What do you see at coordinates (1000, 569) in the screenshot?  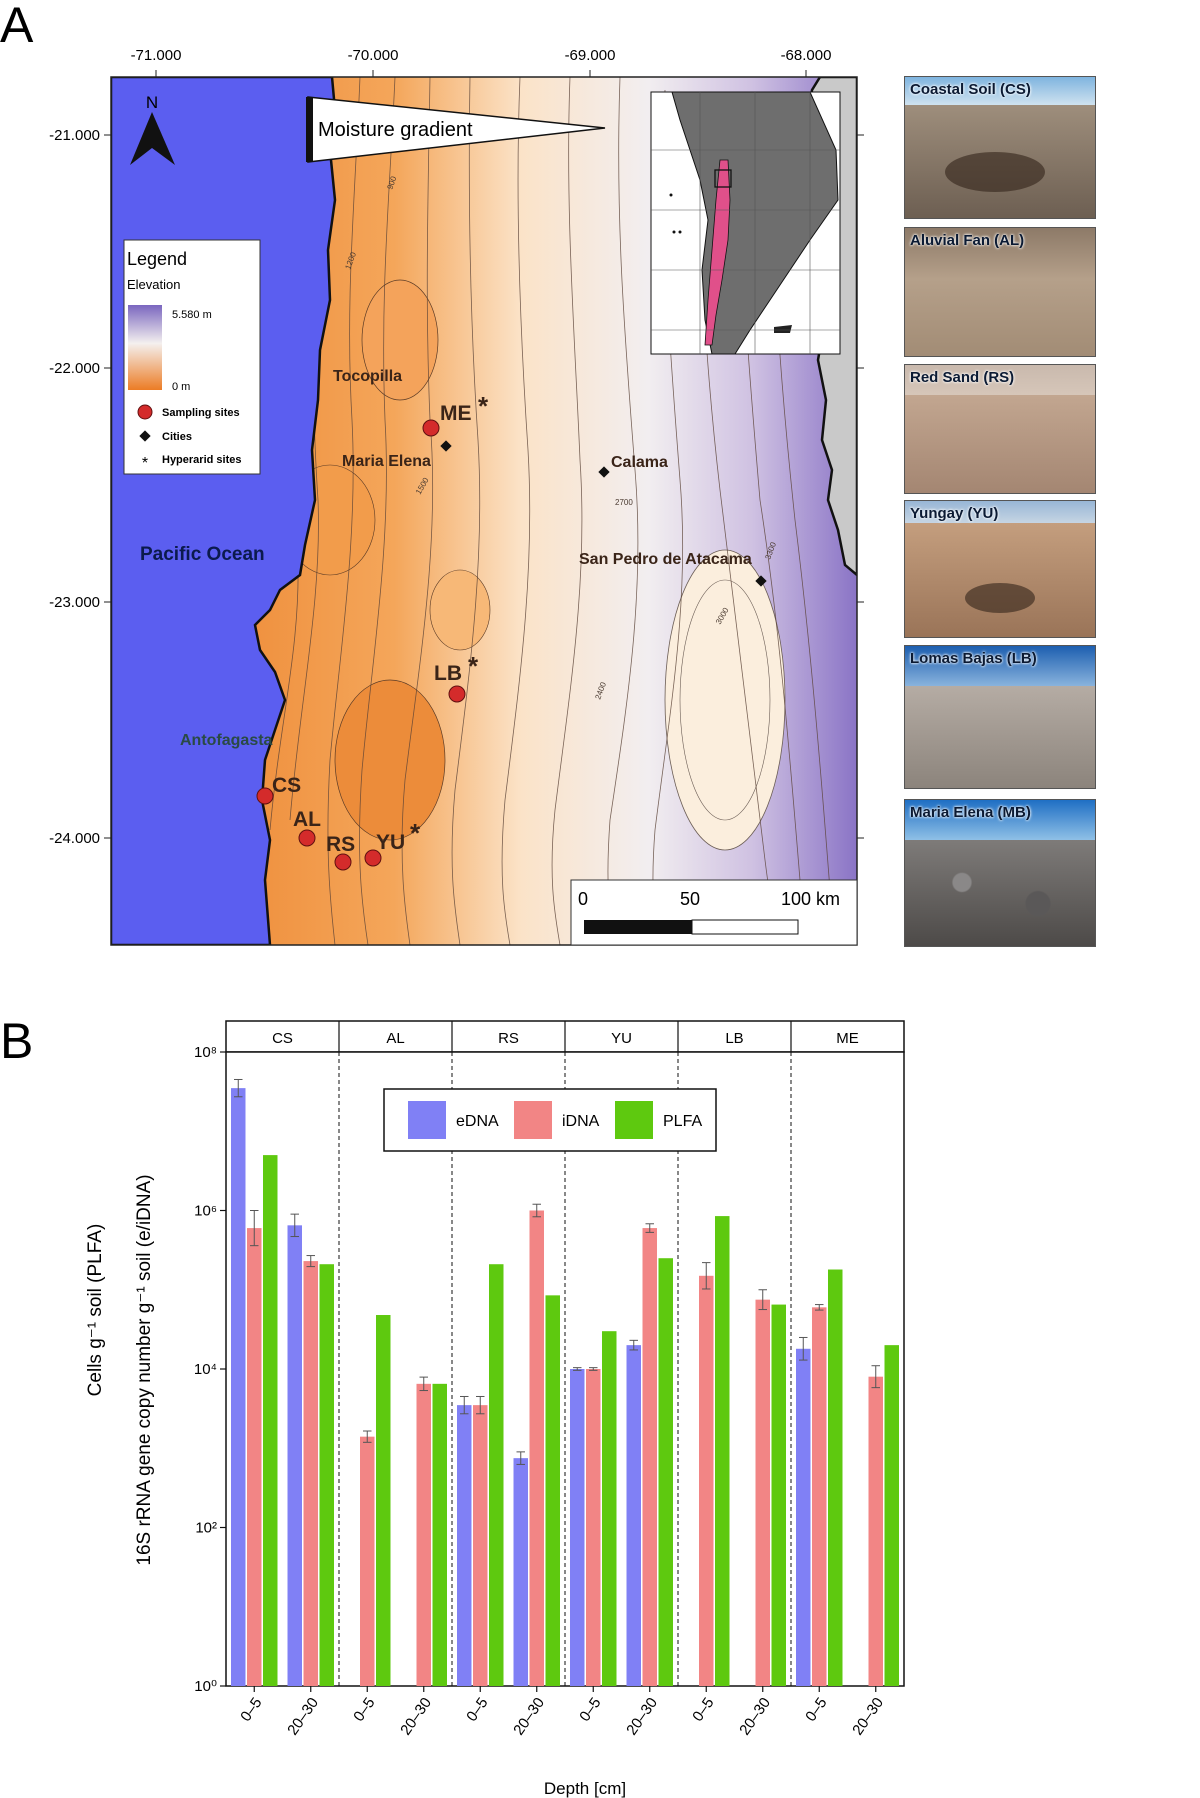 I see `photo-yungay: Yungay (YU)` at bounding box center [1000, 569].